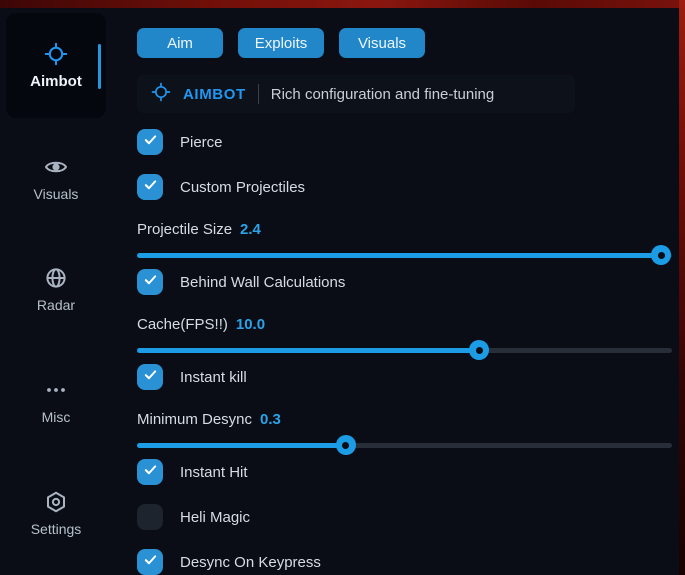 The height and width of the screenshot is (575, 685). I want to click on checkbox-label: Instant Hit, so click(214, 472).